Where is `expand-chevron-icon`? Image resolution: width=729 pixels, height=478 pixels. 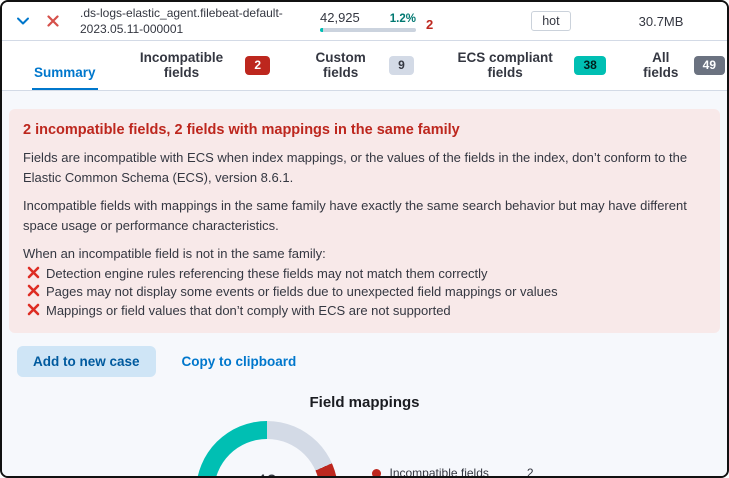
expand-chevron-icon is located at coordinates (23, 21).